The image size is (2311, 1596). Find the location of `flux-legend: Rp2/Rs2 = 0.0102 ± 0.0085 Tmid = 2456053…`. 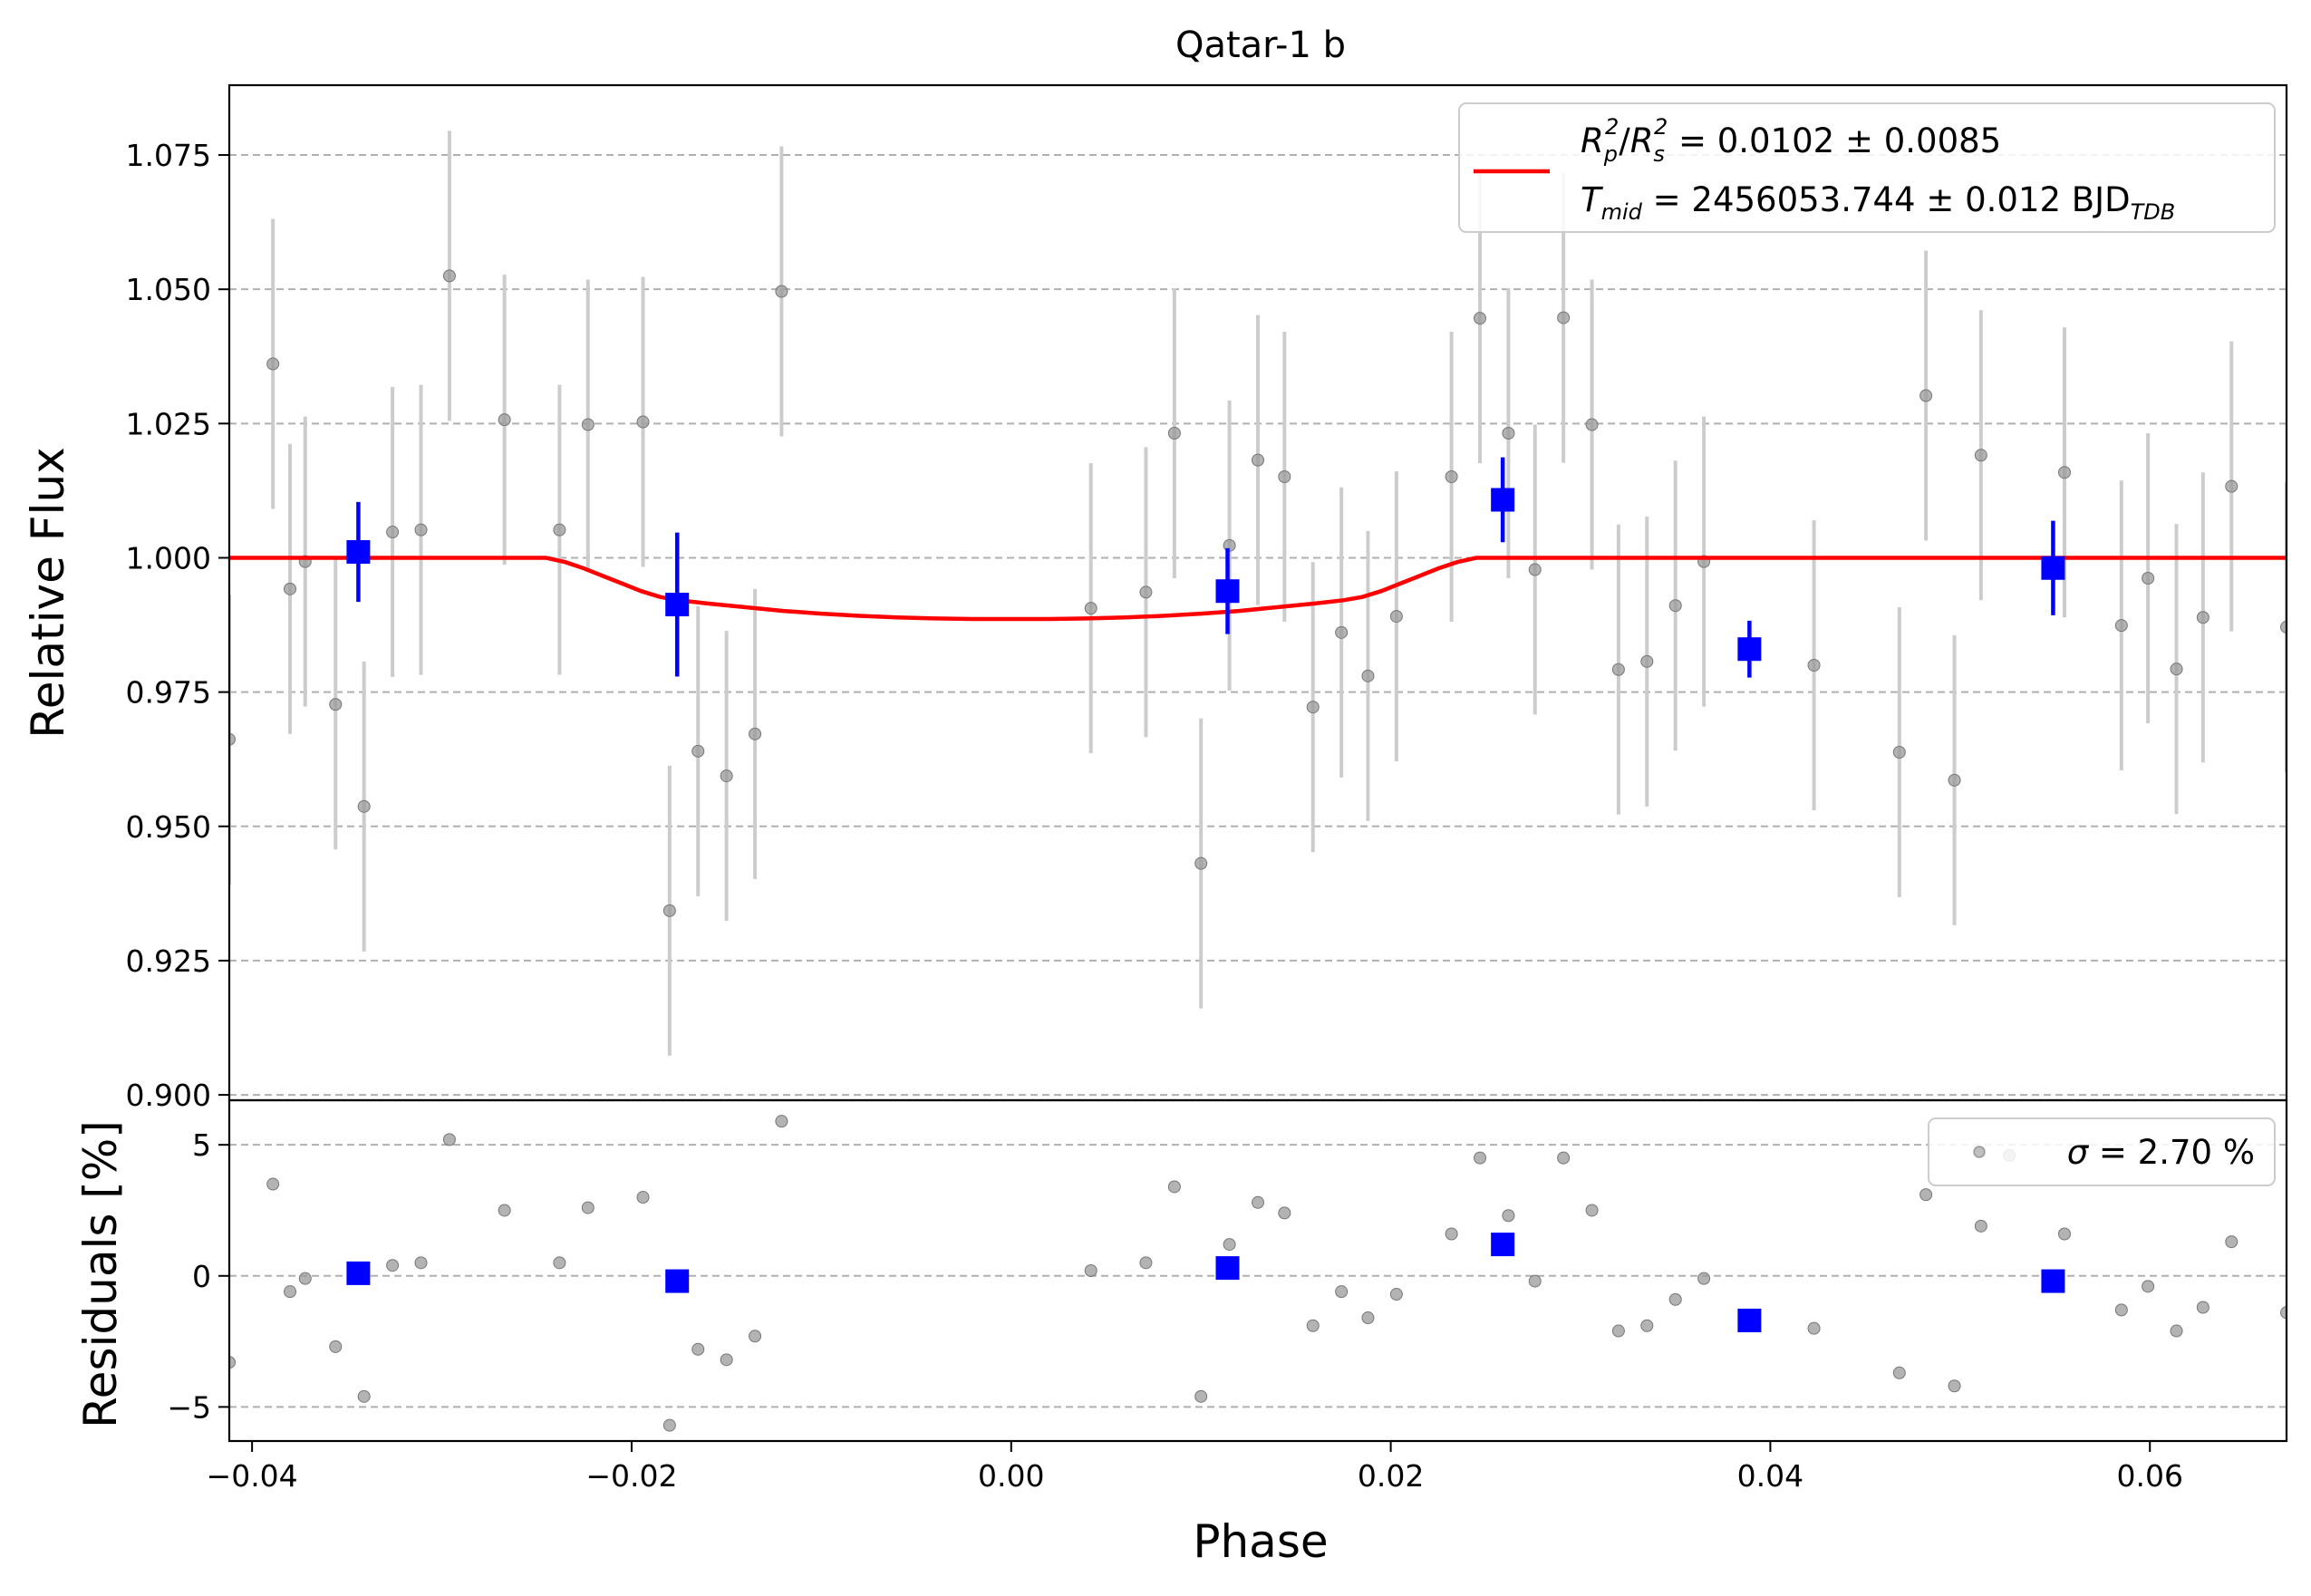

flux-legend: Rp2/Rs2 = 0.0102 ± 0.0085 Tmid = 2456053… is located at coordinates (1867, 167).